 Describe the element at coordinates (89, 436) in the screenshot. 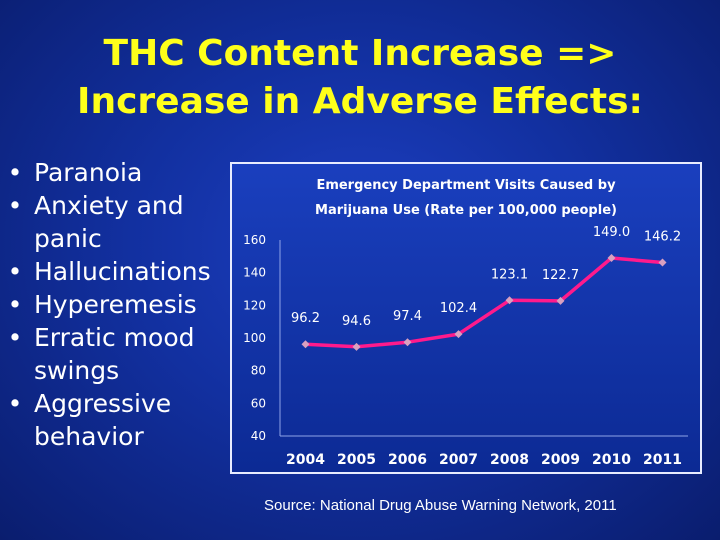

I see `bullet-text-cont: behavior` at that location.